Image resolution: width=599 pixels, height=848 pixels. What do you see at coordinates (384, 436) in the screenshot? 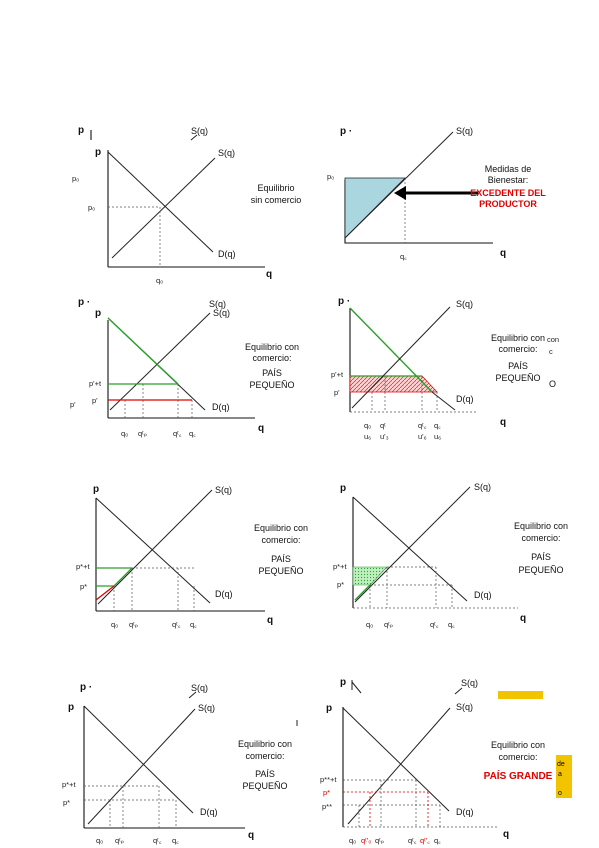
I see `q-label: u'₃` at bounding box center [384, 436].